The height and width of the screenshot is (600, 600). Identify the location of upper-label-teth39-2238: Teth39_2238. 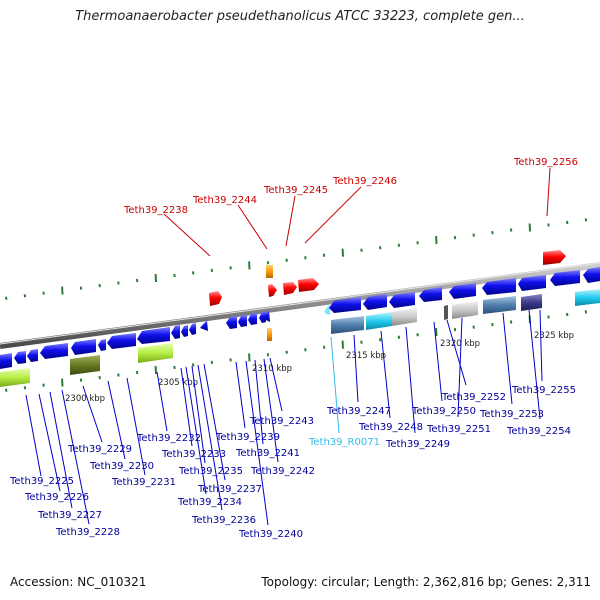
(155, 210).